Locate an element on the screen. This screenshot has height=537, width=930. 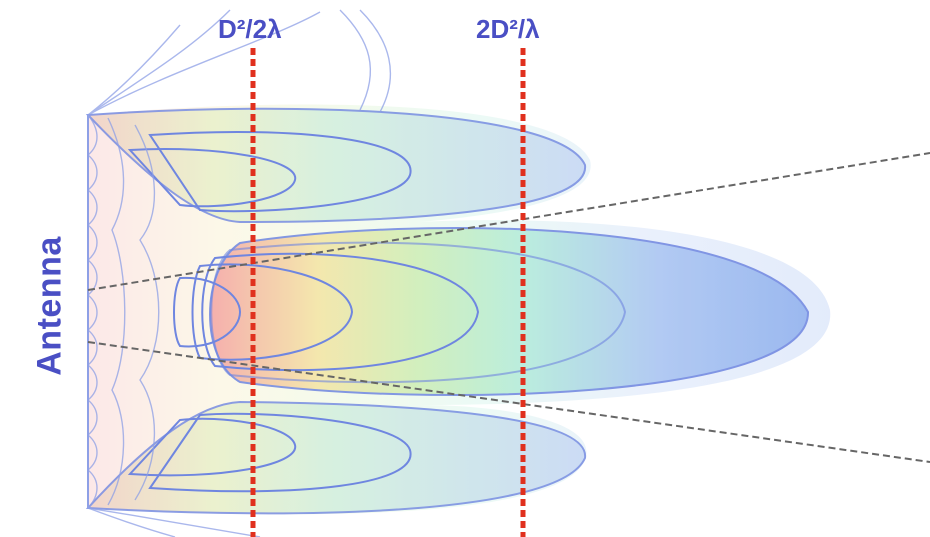
upper-side-lobe is located at coordinates (336, 165).